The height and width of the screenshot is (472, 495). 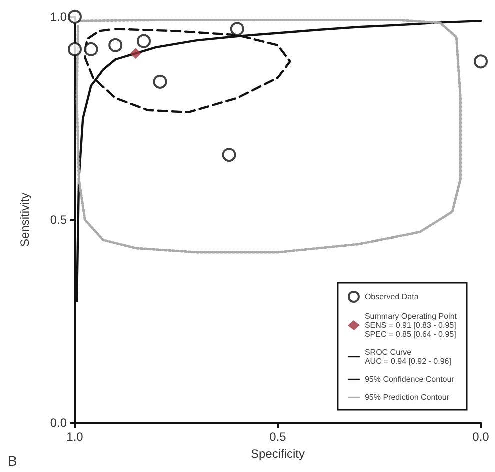 What do you see at coordinates (392, 297) in the screenshot?
I see `legend-label: Observed Data` at bounding box center [392, 297].